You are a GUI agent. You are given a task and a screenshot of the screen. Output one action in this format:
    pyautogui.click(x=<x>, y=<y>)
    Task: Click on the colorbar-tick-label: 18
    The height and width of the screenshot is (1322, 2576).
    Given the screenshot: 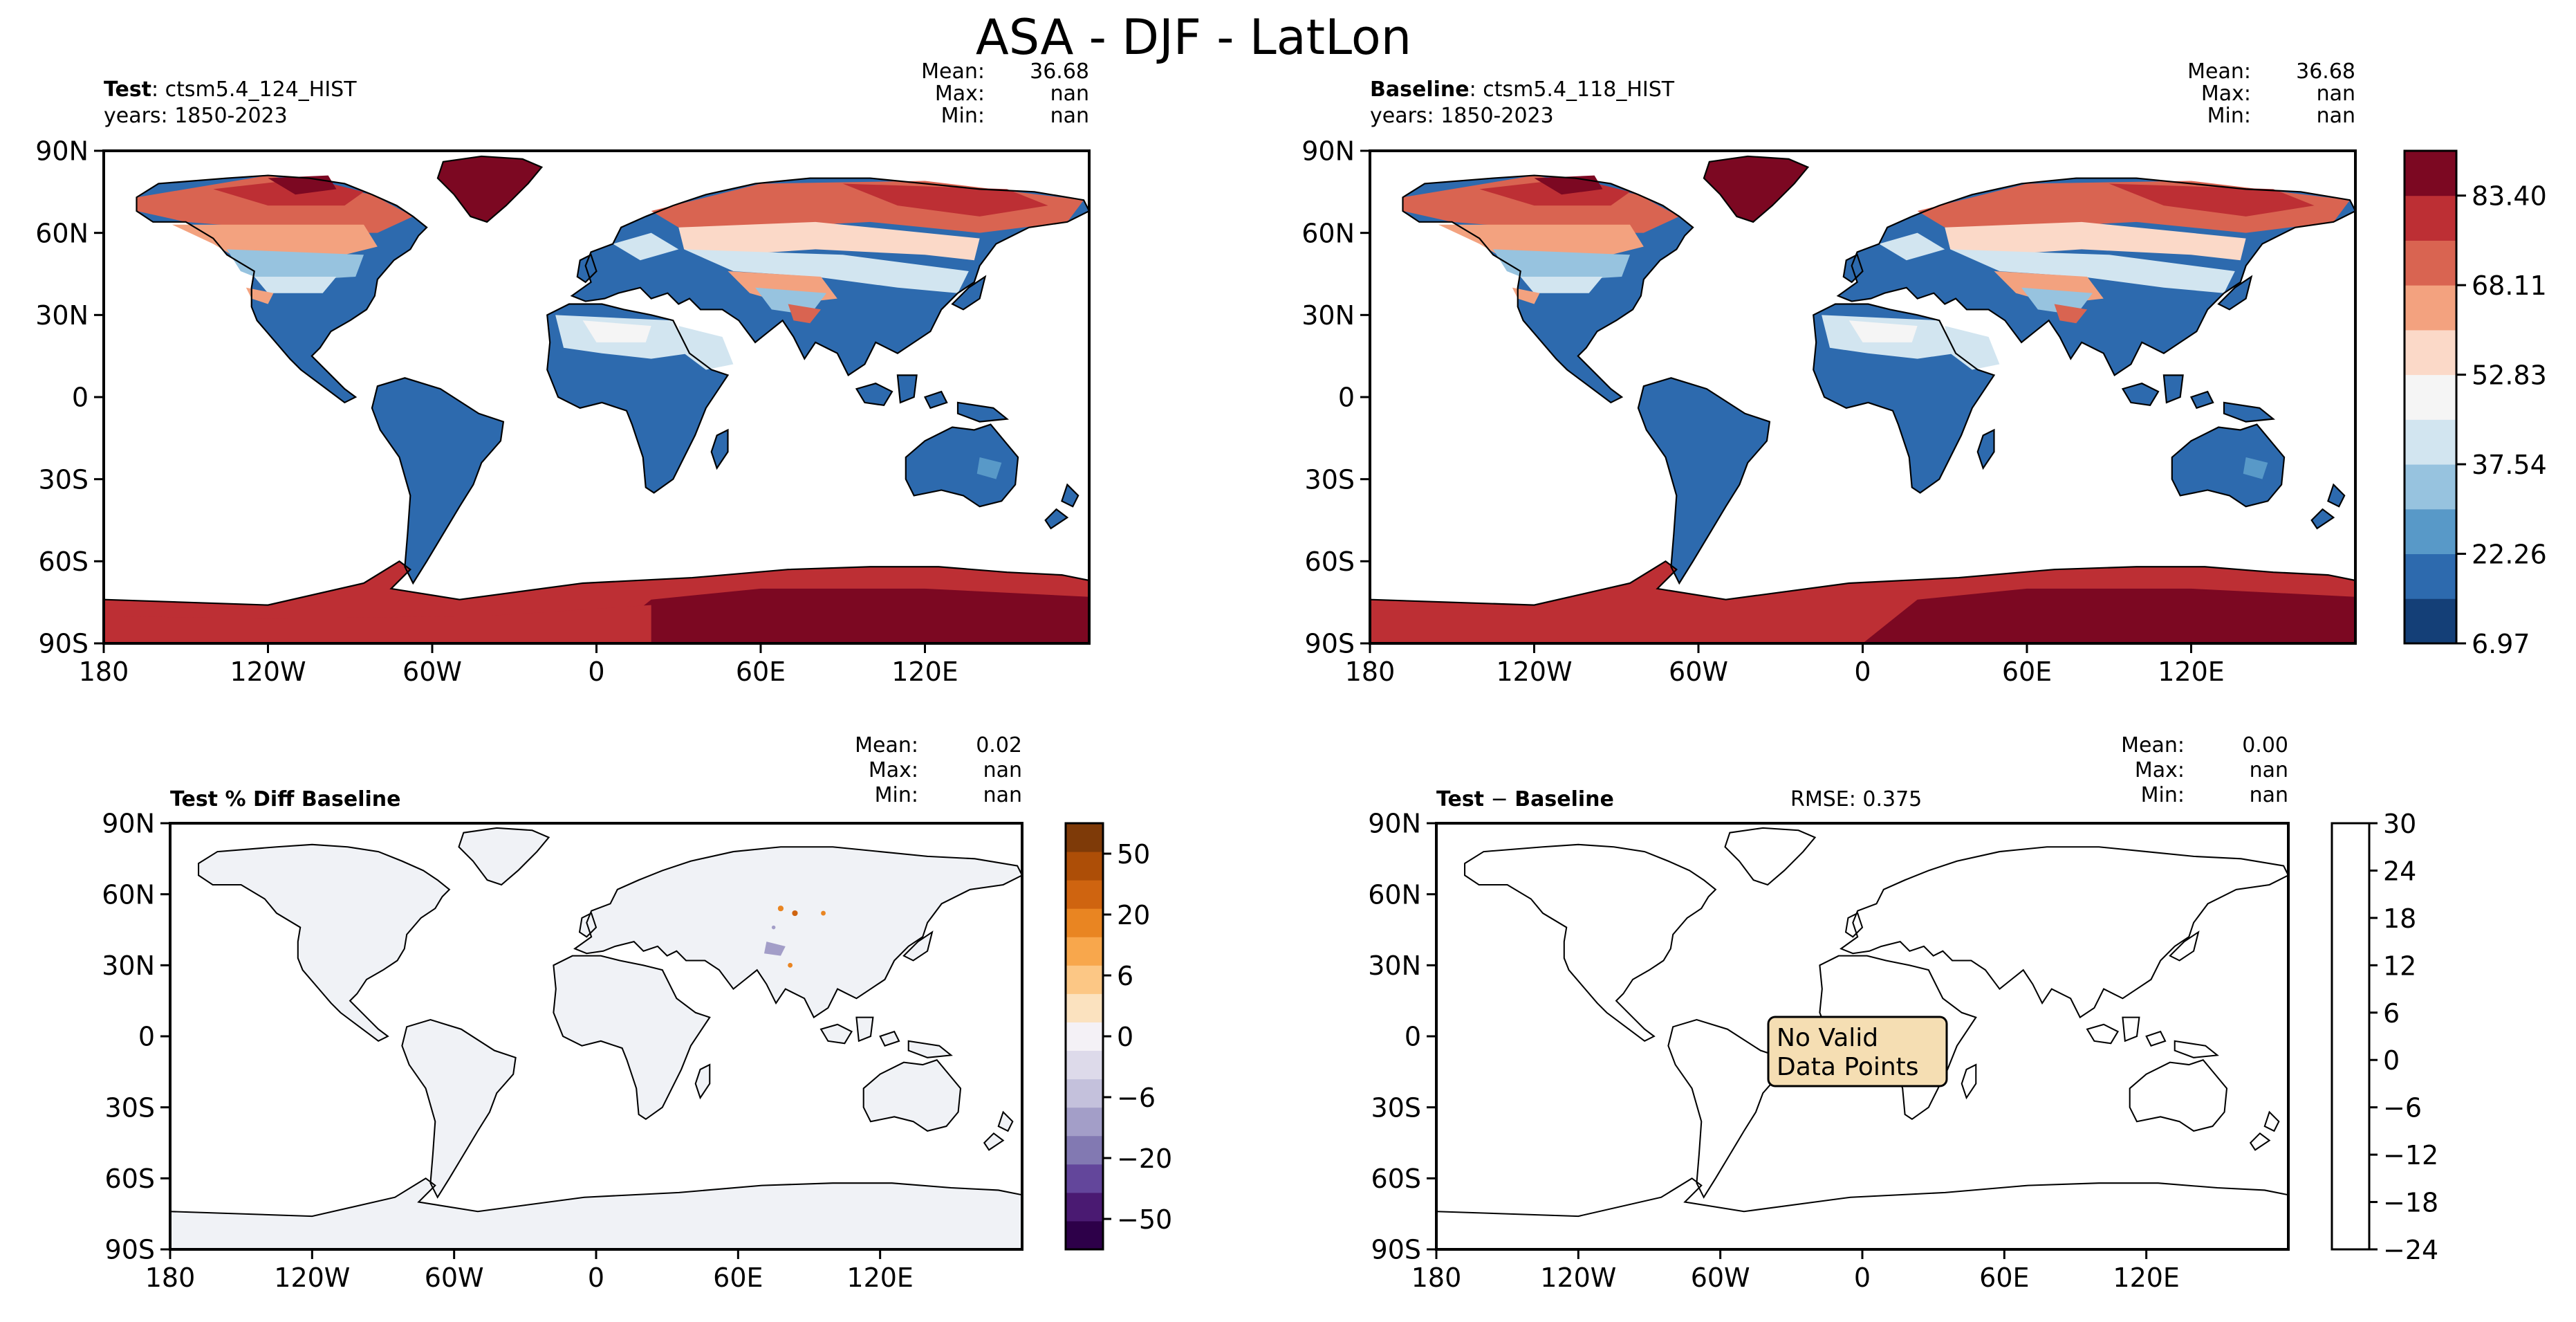 What is the action you would take?
    pyautogui.click(x=2400, y=918)
    